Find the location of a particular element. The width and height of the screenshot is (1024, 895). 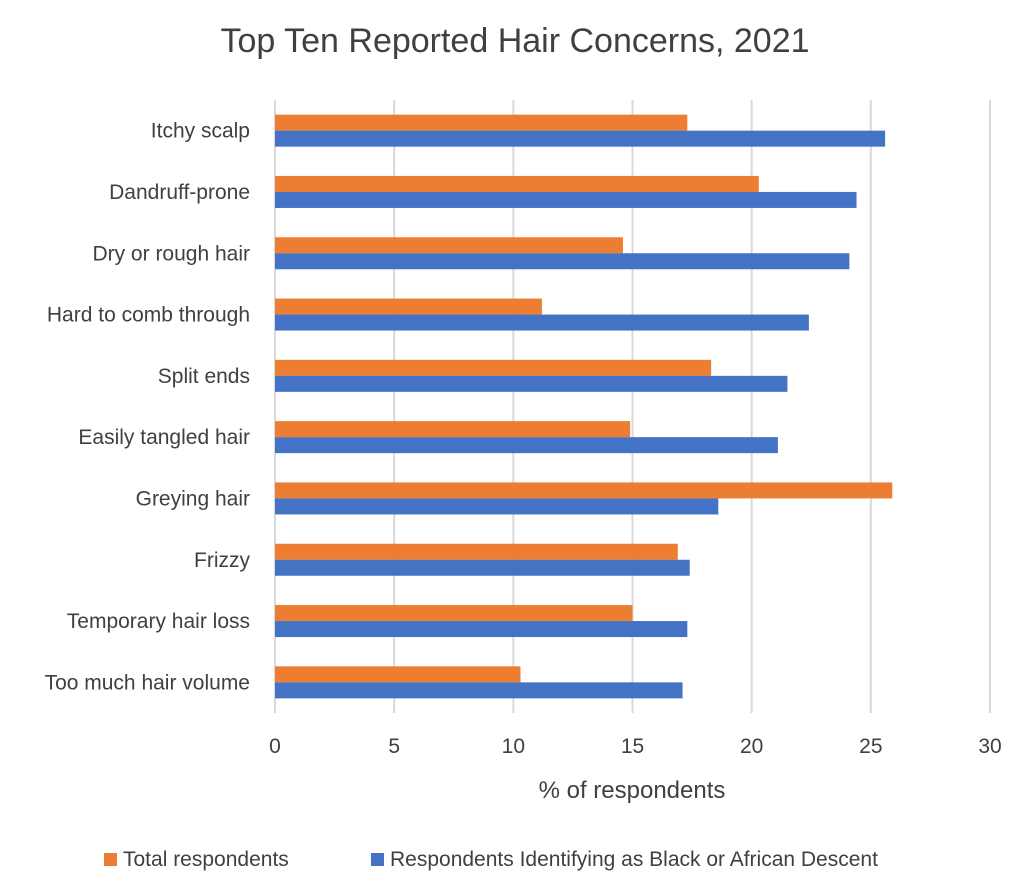

legend-label: Total respondents is located at coordinates (206, 859).